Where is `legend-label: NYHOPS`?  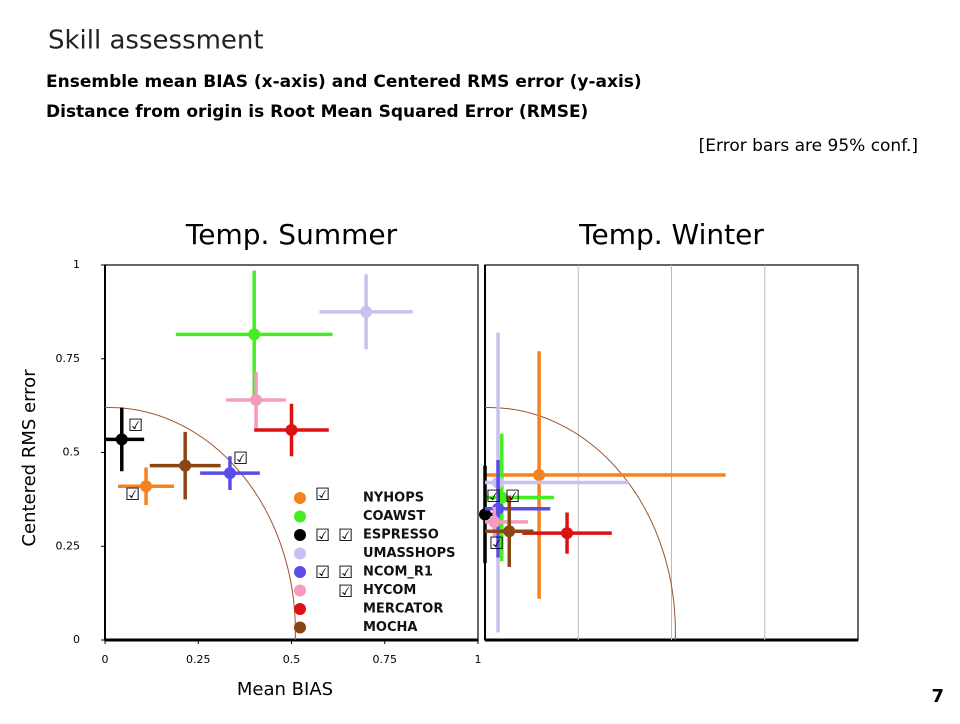 legend-label: NYHOPS is located at coordinates (393, 498).